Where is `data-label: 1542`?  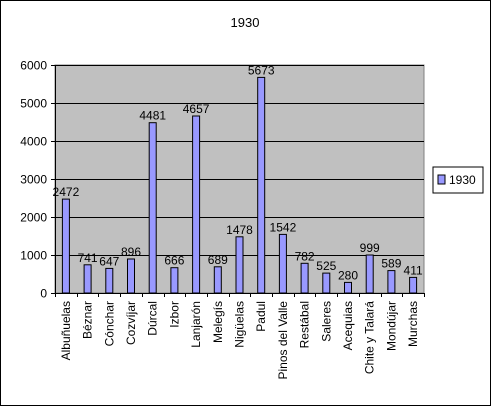 data-label: 1542 is located at coordinates (283, 227).